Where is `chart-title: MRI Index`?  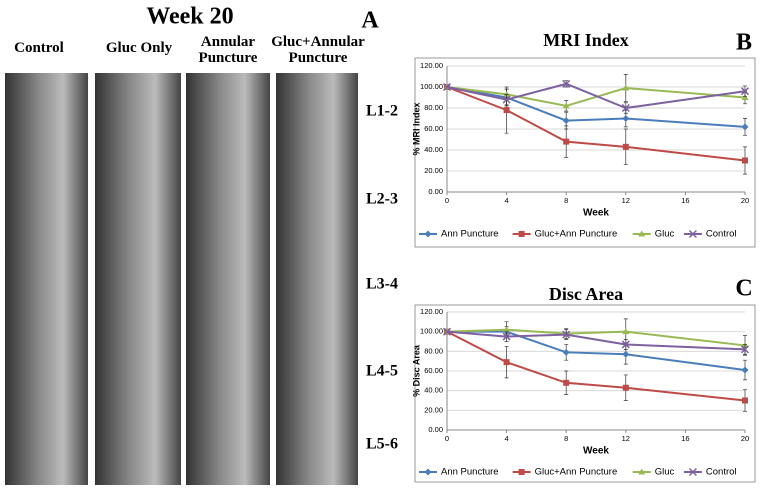 chart-title: MRI Index is located at coordinates (586, 40).